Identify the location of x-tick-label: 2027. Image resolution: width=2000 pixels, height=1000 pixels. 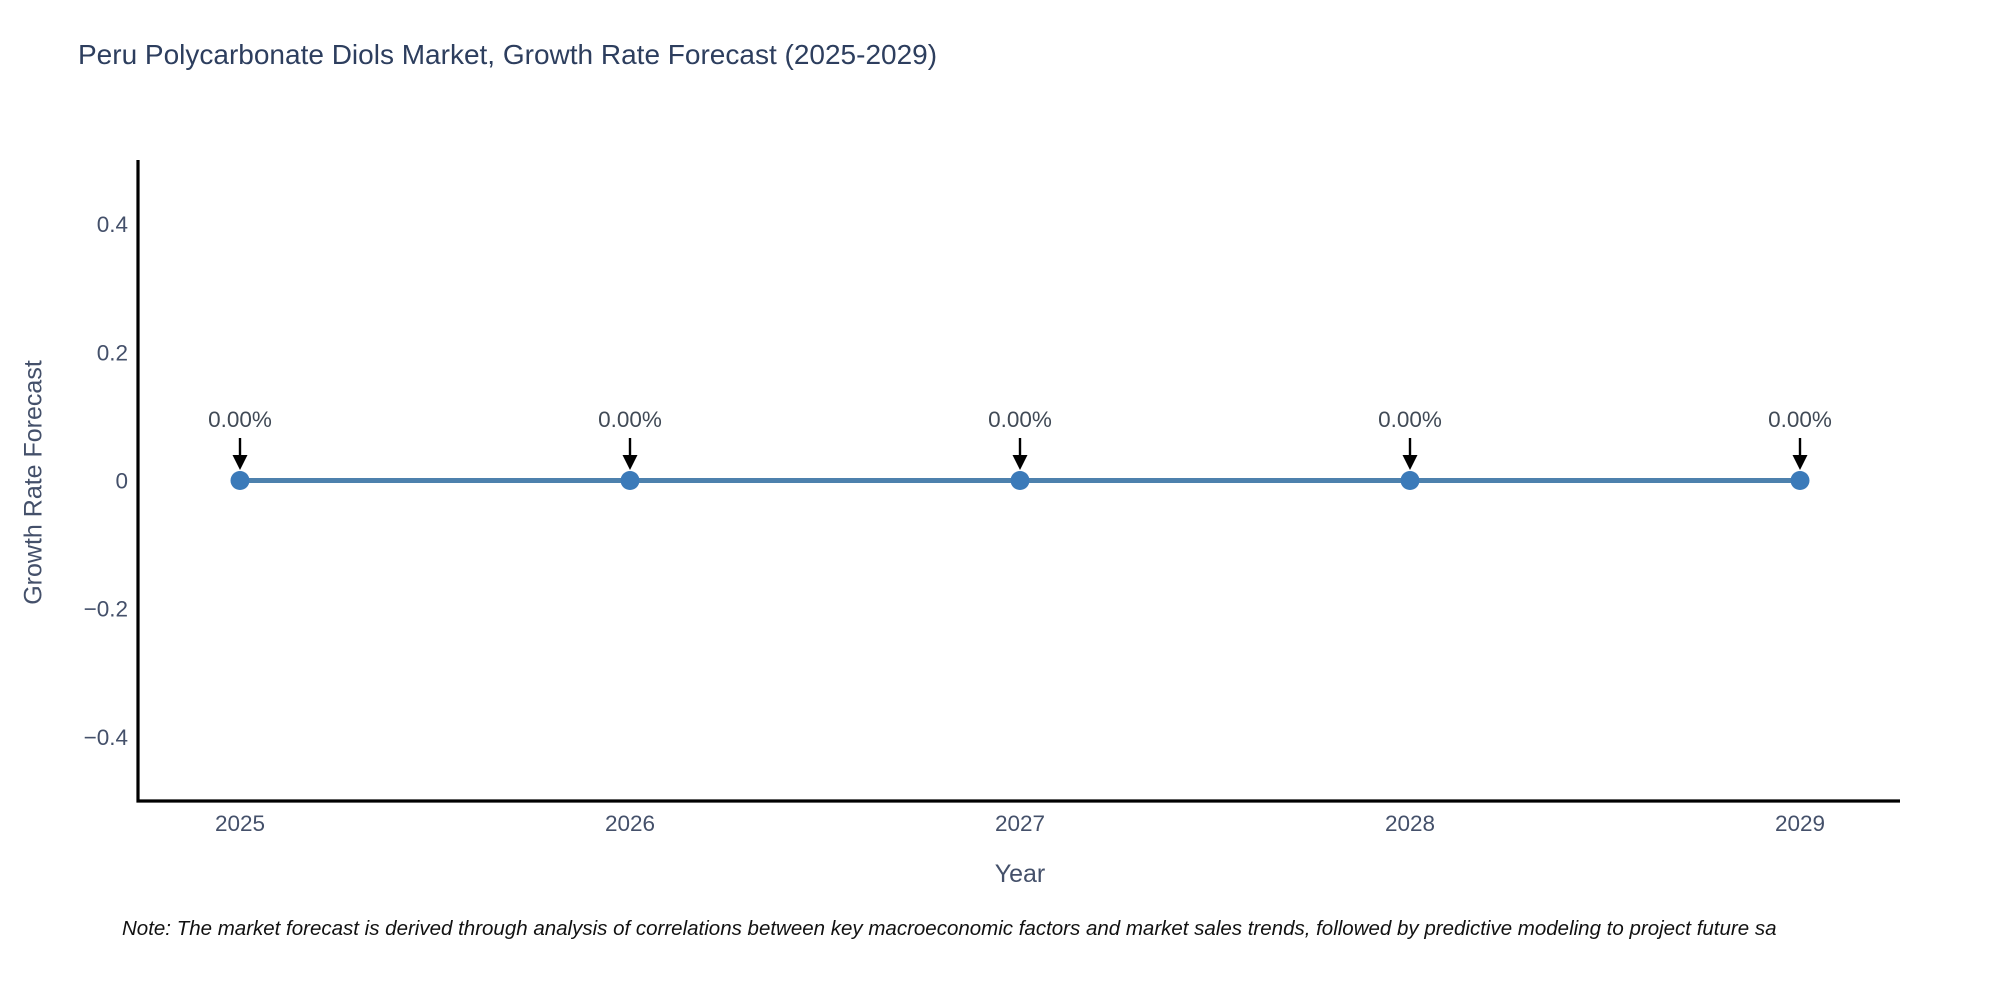
(1020, 823).